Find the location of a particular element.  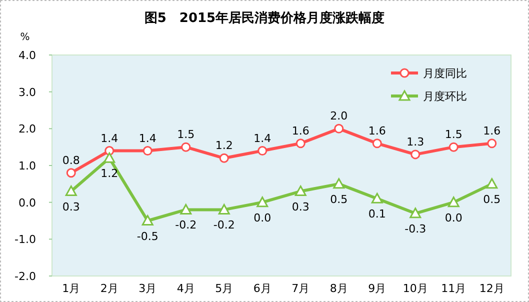

x-tick-label: 6月 is located at coordinates (262, 288).